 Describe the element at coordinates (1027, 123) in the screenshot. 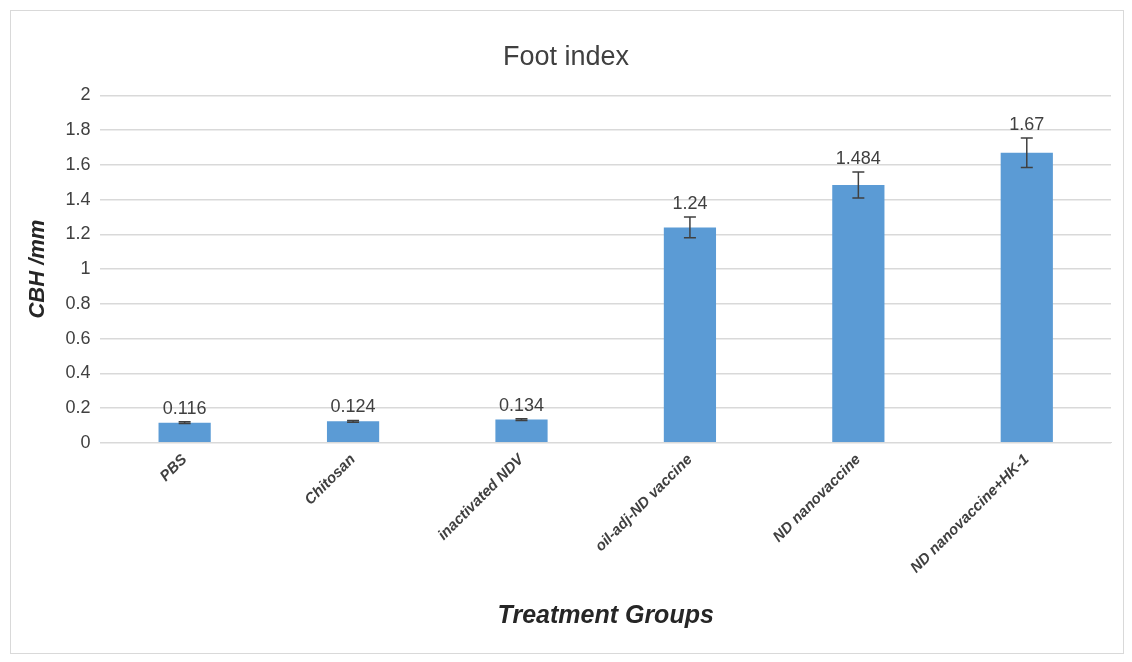

I see `data-label: 1.67` at that location.